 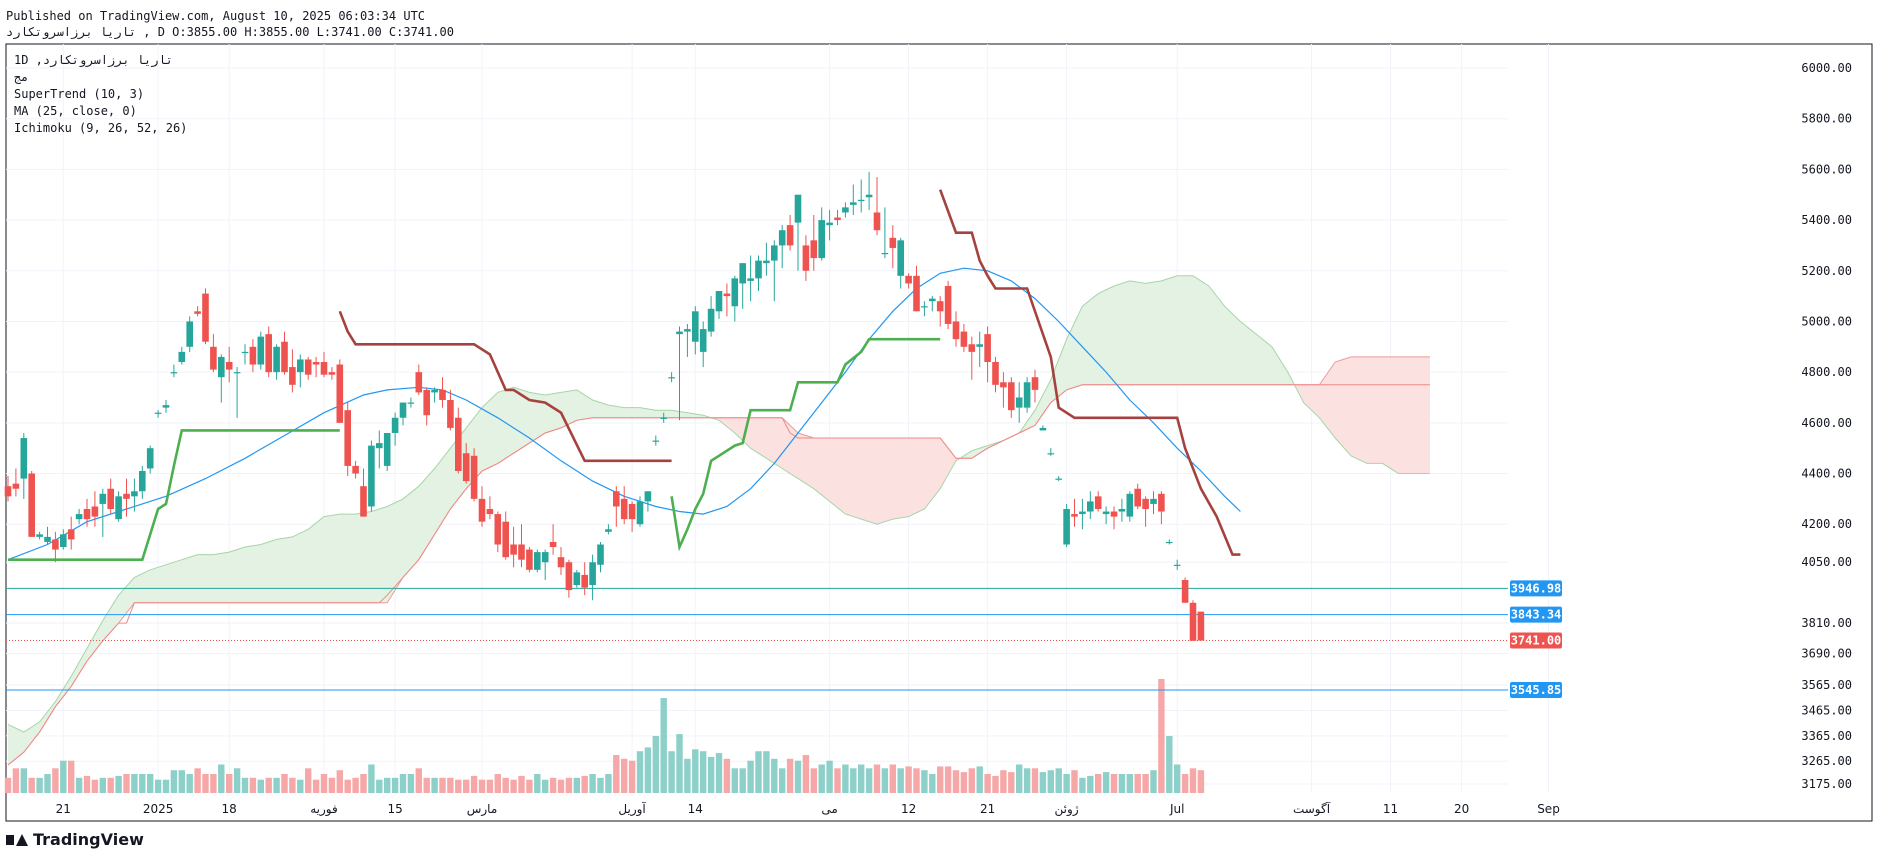 I want to click on brand-name: TradingView, so click(x=88, y=839).